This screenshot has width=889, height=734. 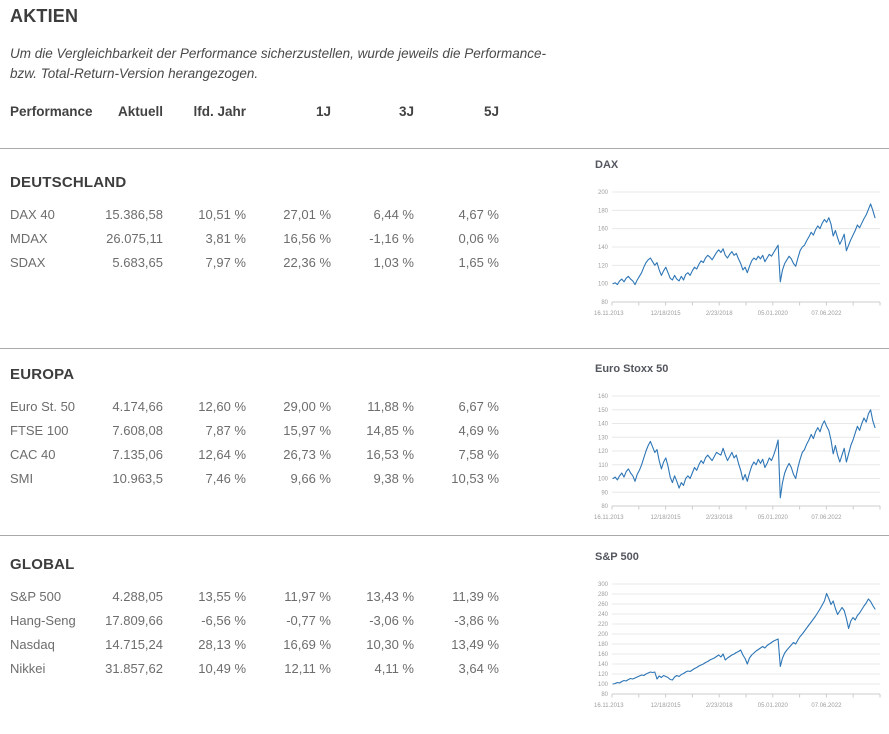 What do you see at coordinates (28, 262) in the screenshot?
I see `index-name: SDAX` at bounding box center [28, 262].